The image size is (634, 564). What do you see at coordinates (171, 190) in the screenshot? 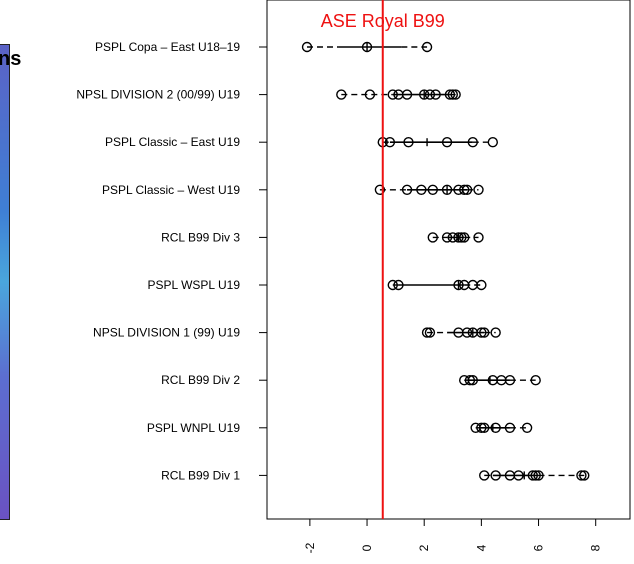
I see `y-tick-label: PSPL Classic – West U19` at bounding box center [171, 190].